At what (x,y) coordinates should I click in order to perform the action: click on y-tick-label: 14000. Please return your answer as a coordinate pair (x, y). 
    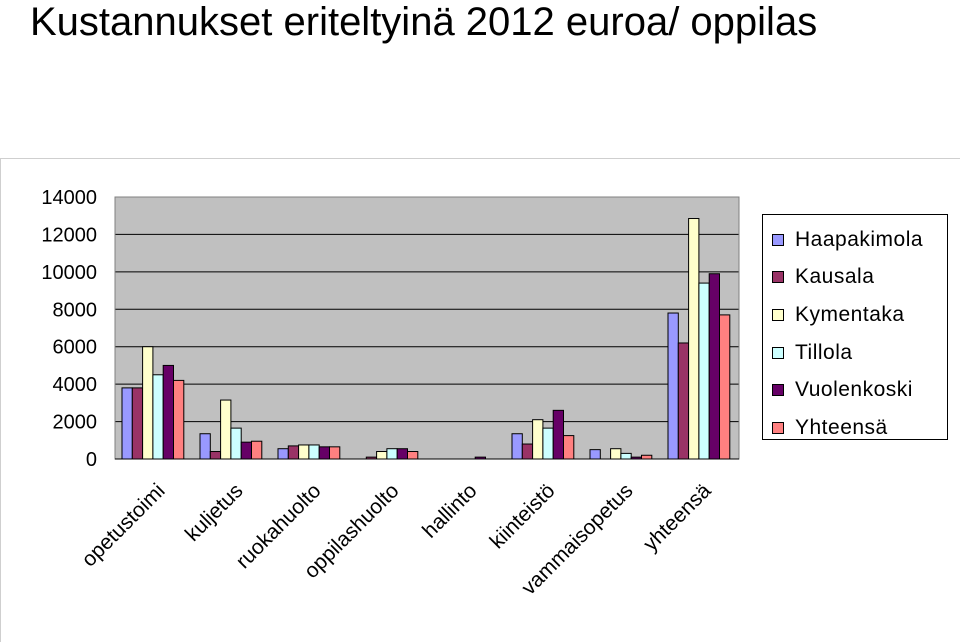
    Looking at the image, I should click on (69, 198).